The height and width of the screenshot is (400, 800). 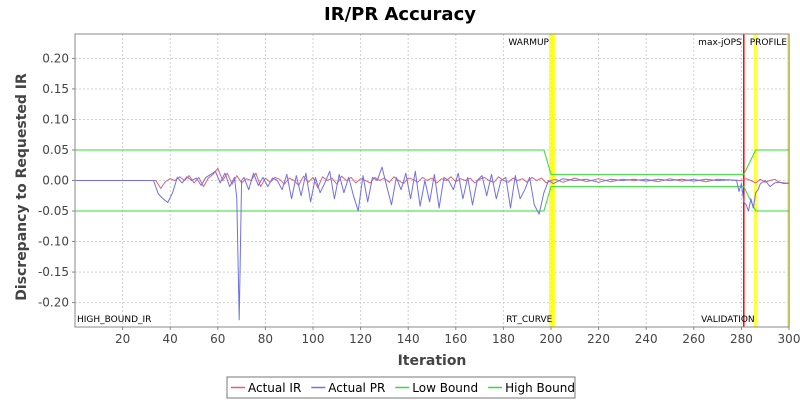 I want to click on phase-marker-label: PROFILE, so click(x=769, y=43).